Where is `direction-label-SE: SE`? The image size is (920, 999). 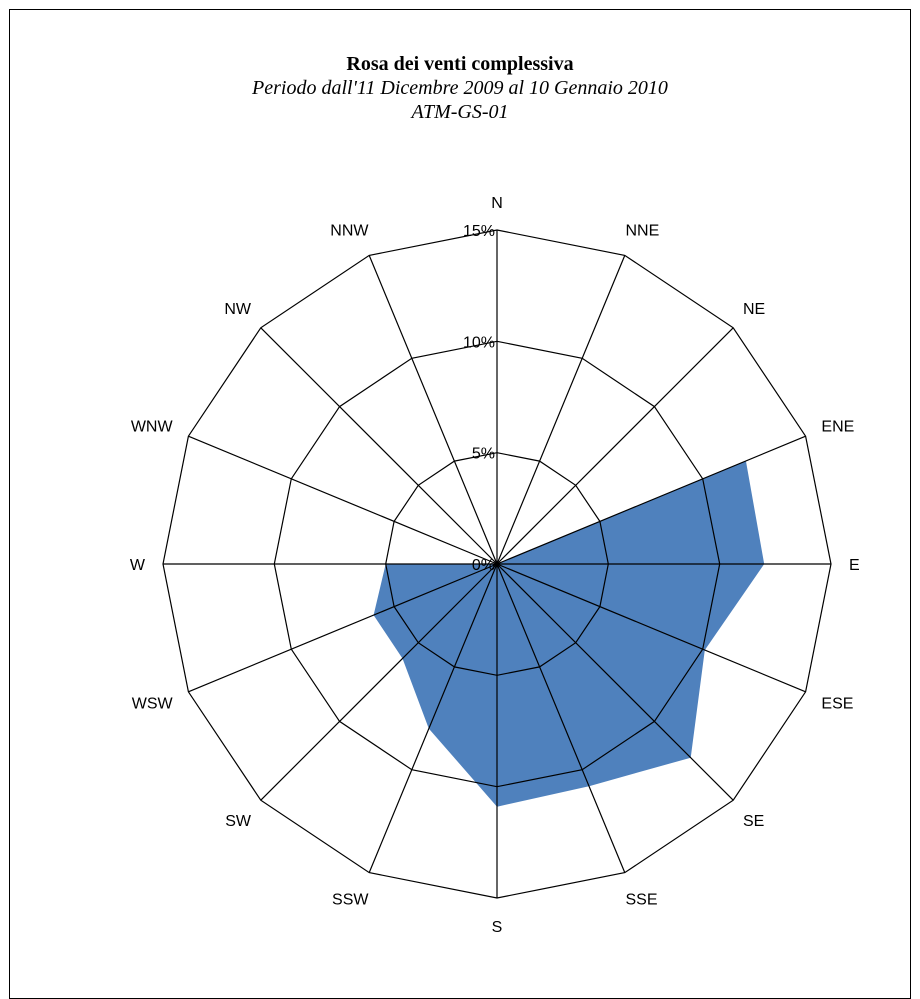 direction-label-SE: SE is located at coordinates (753, 821).